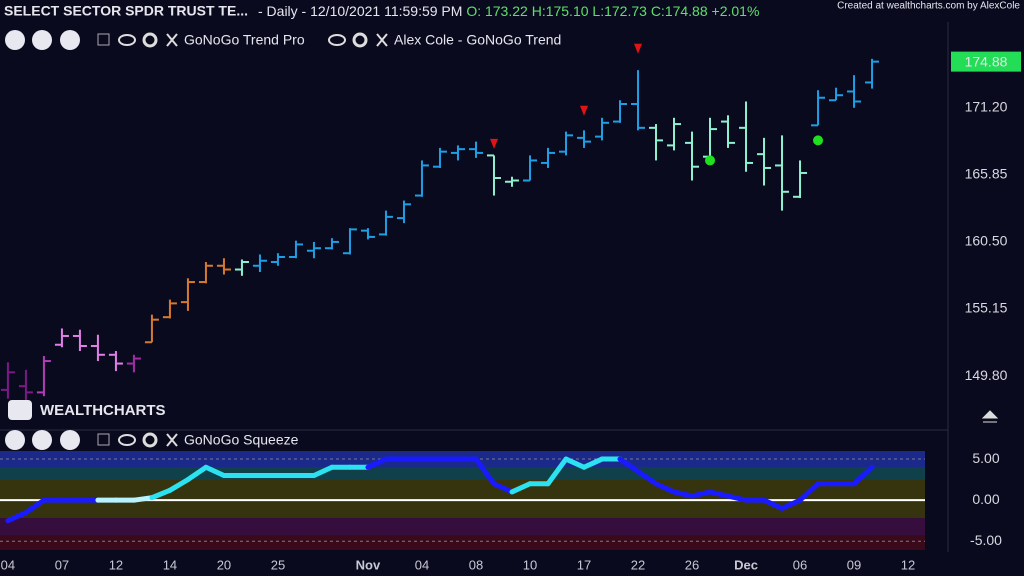 This screenshot has height=576, width=1024. Describe the element at coordinates (736, 11) in the screenshot. I see `change: +2.01%` at that location.